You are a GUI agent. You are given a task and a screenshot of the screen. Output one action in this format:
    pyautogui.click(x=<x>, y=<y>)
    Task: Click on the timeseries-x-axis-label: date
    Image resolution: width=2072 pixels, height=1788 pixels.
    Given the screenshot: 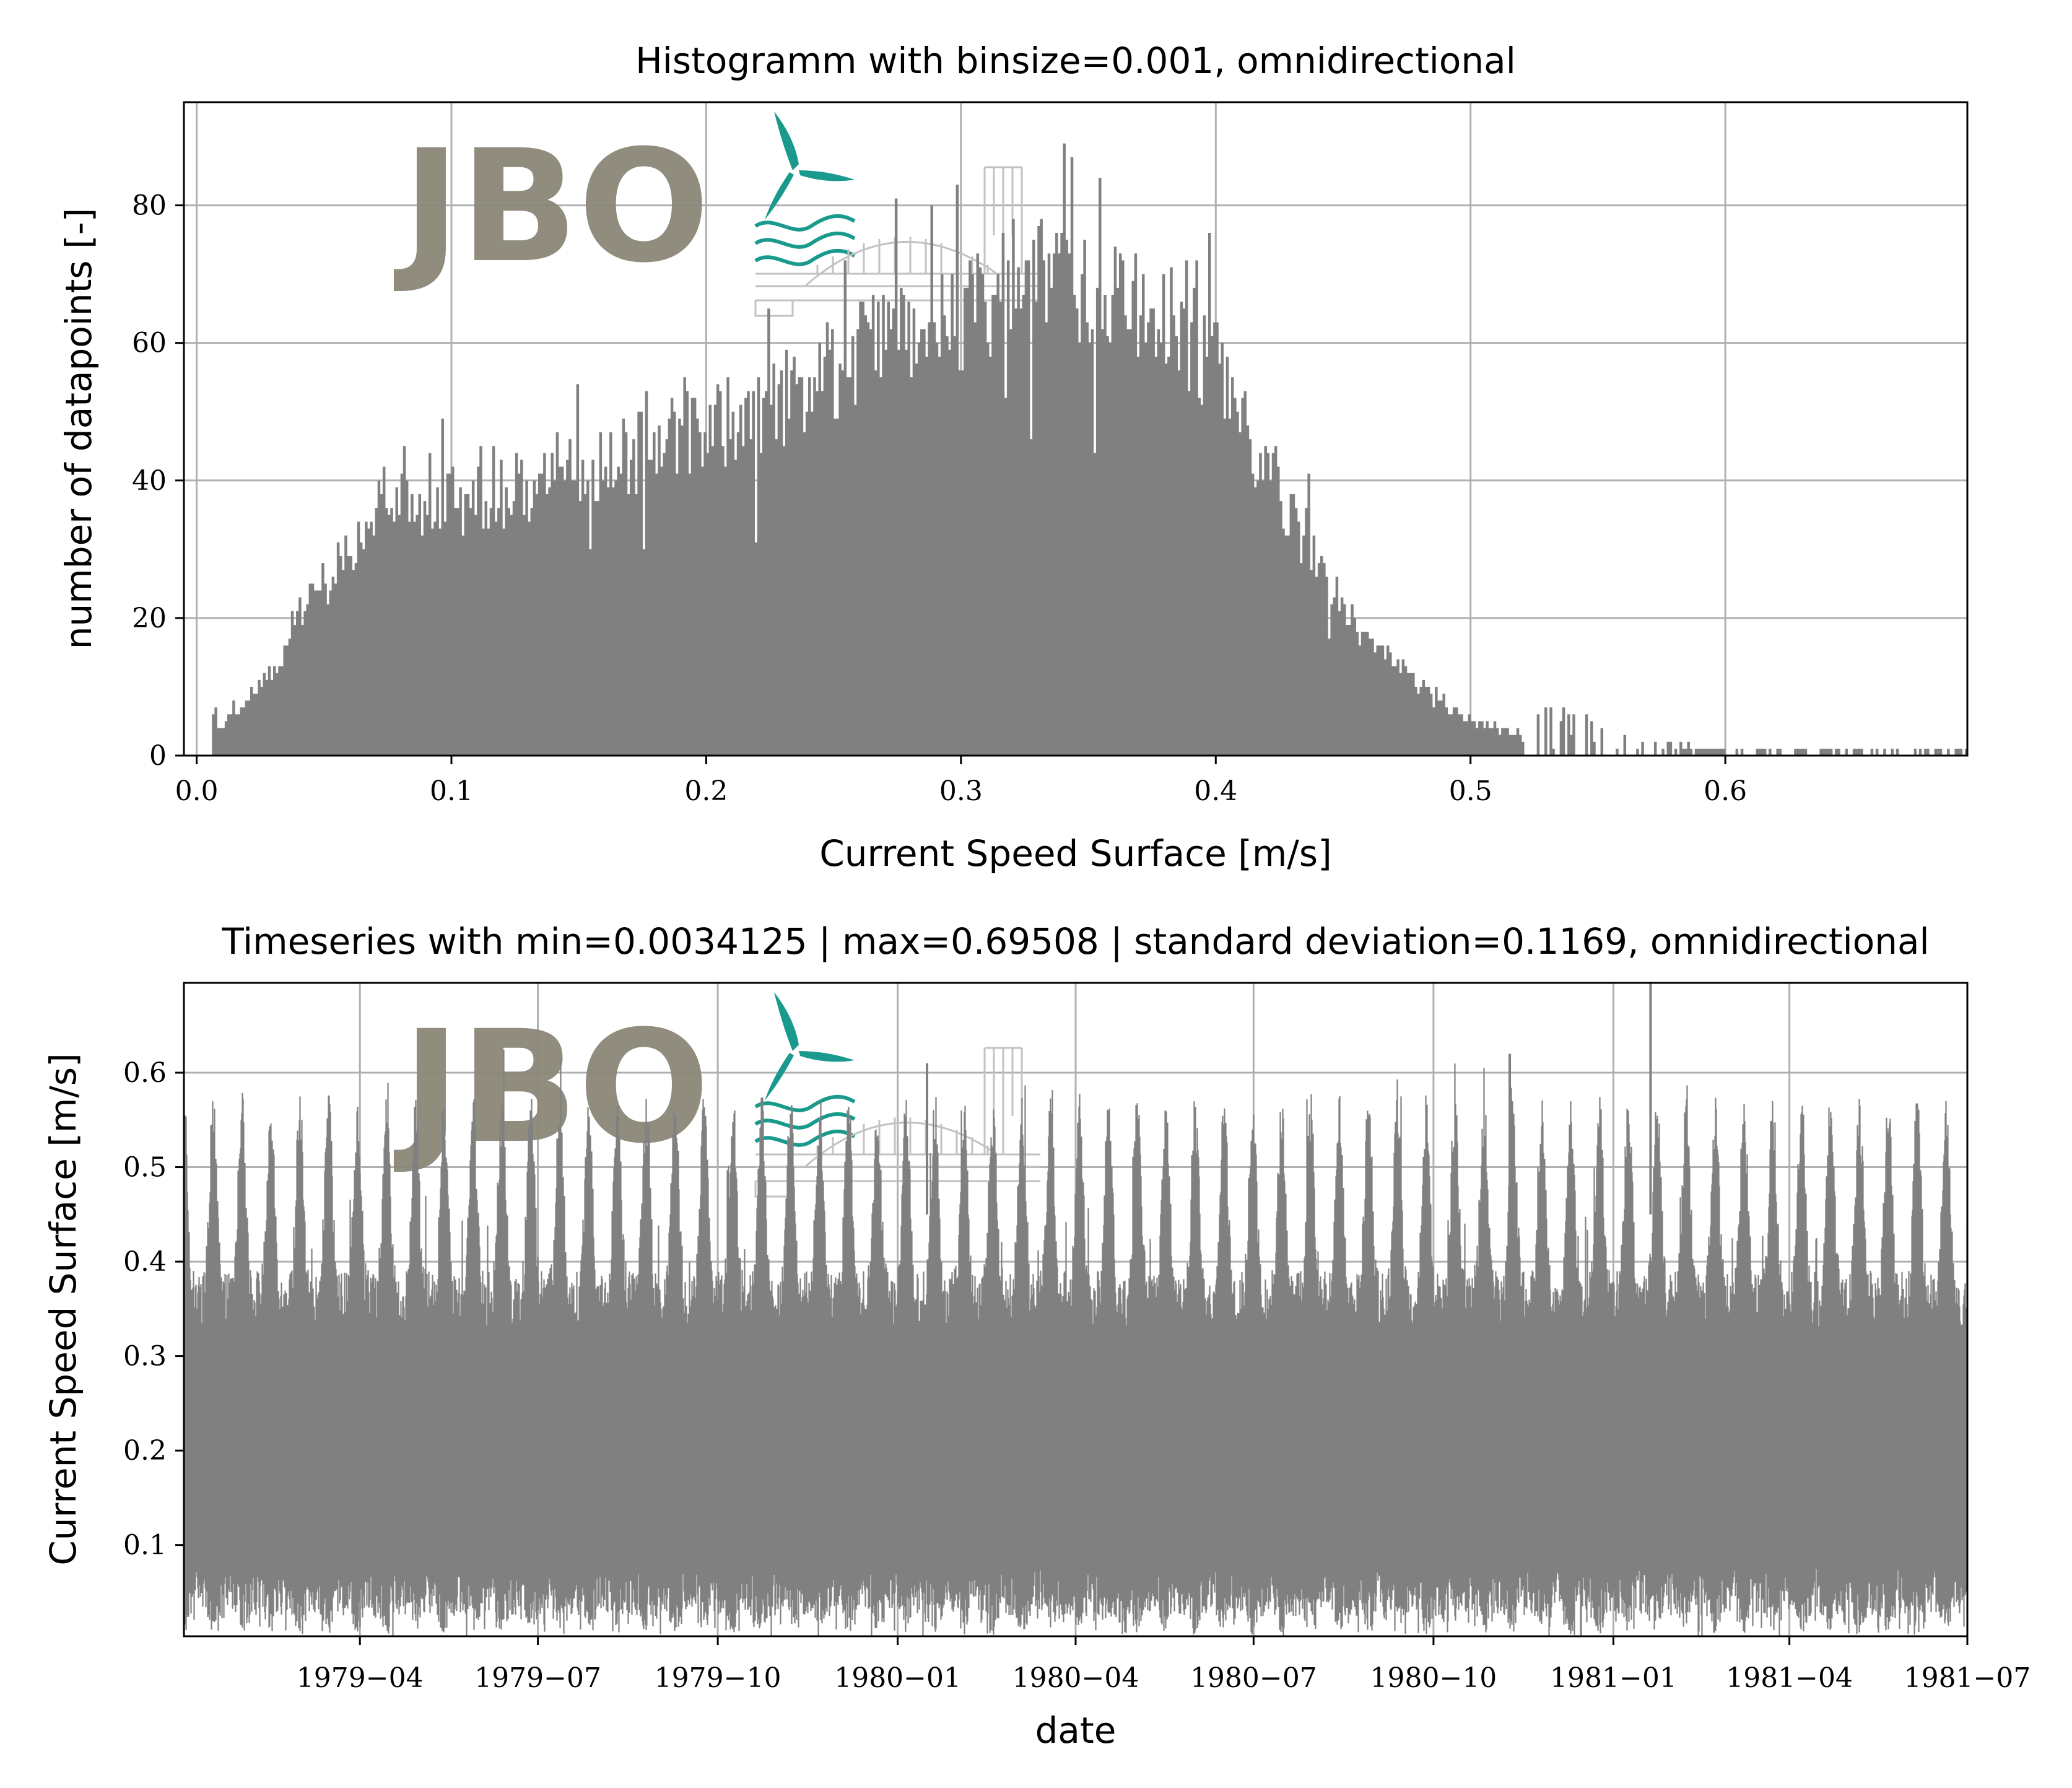 What is the action you would take?
    pyautogui.click(x=1076, y=1730)
    